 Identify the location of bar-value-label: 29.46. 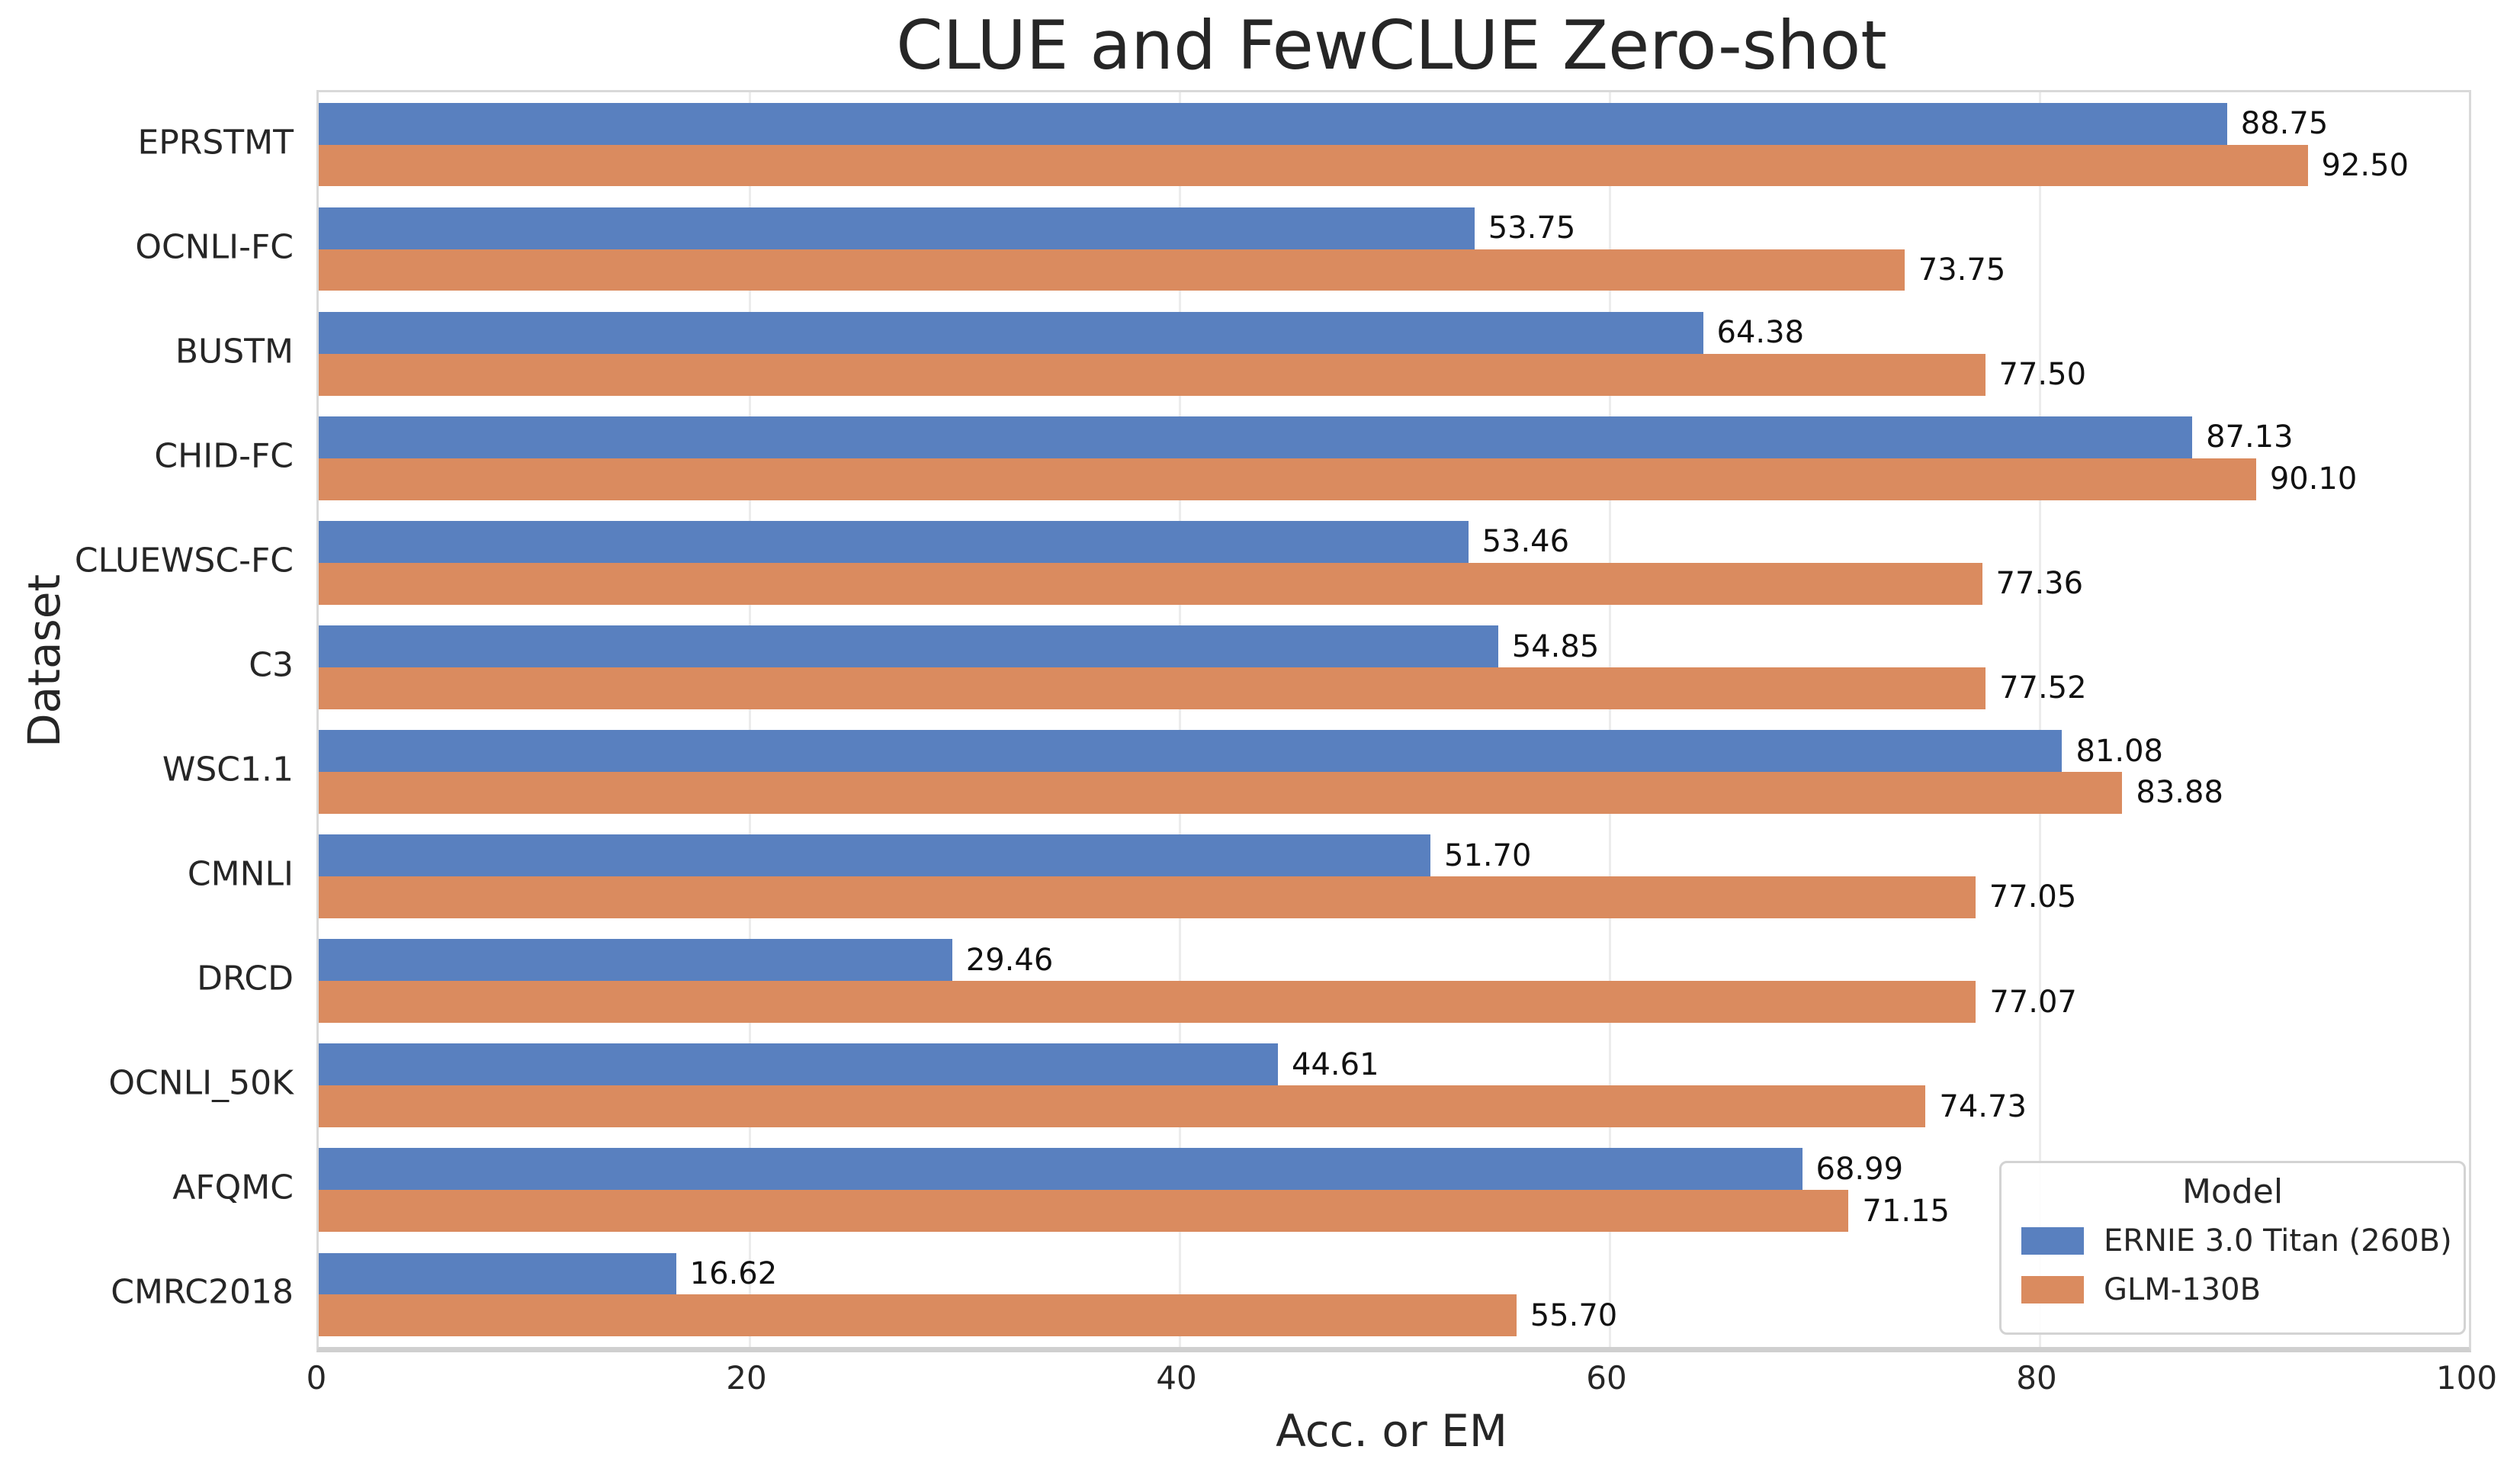
(1009, 960).